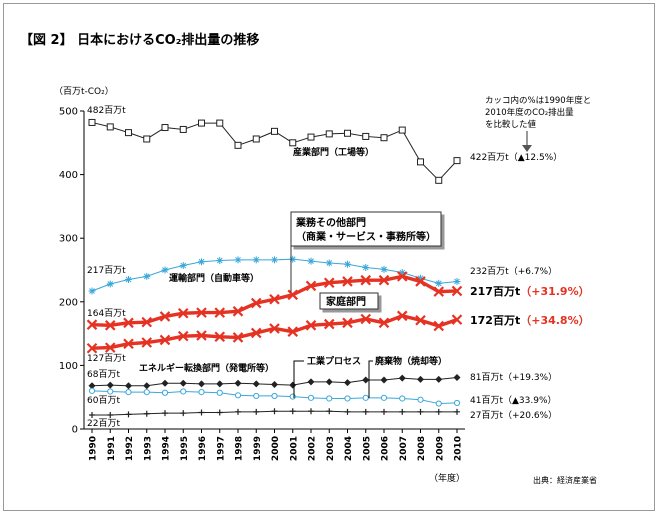  What do you see at coordinates (148, 448) in the screenshot?
I see `x-tick-label: 1993` at bounding box center [148, 448].